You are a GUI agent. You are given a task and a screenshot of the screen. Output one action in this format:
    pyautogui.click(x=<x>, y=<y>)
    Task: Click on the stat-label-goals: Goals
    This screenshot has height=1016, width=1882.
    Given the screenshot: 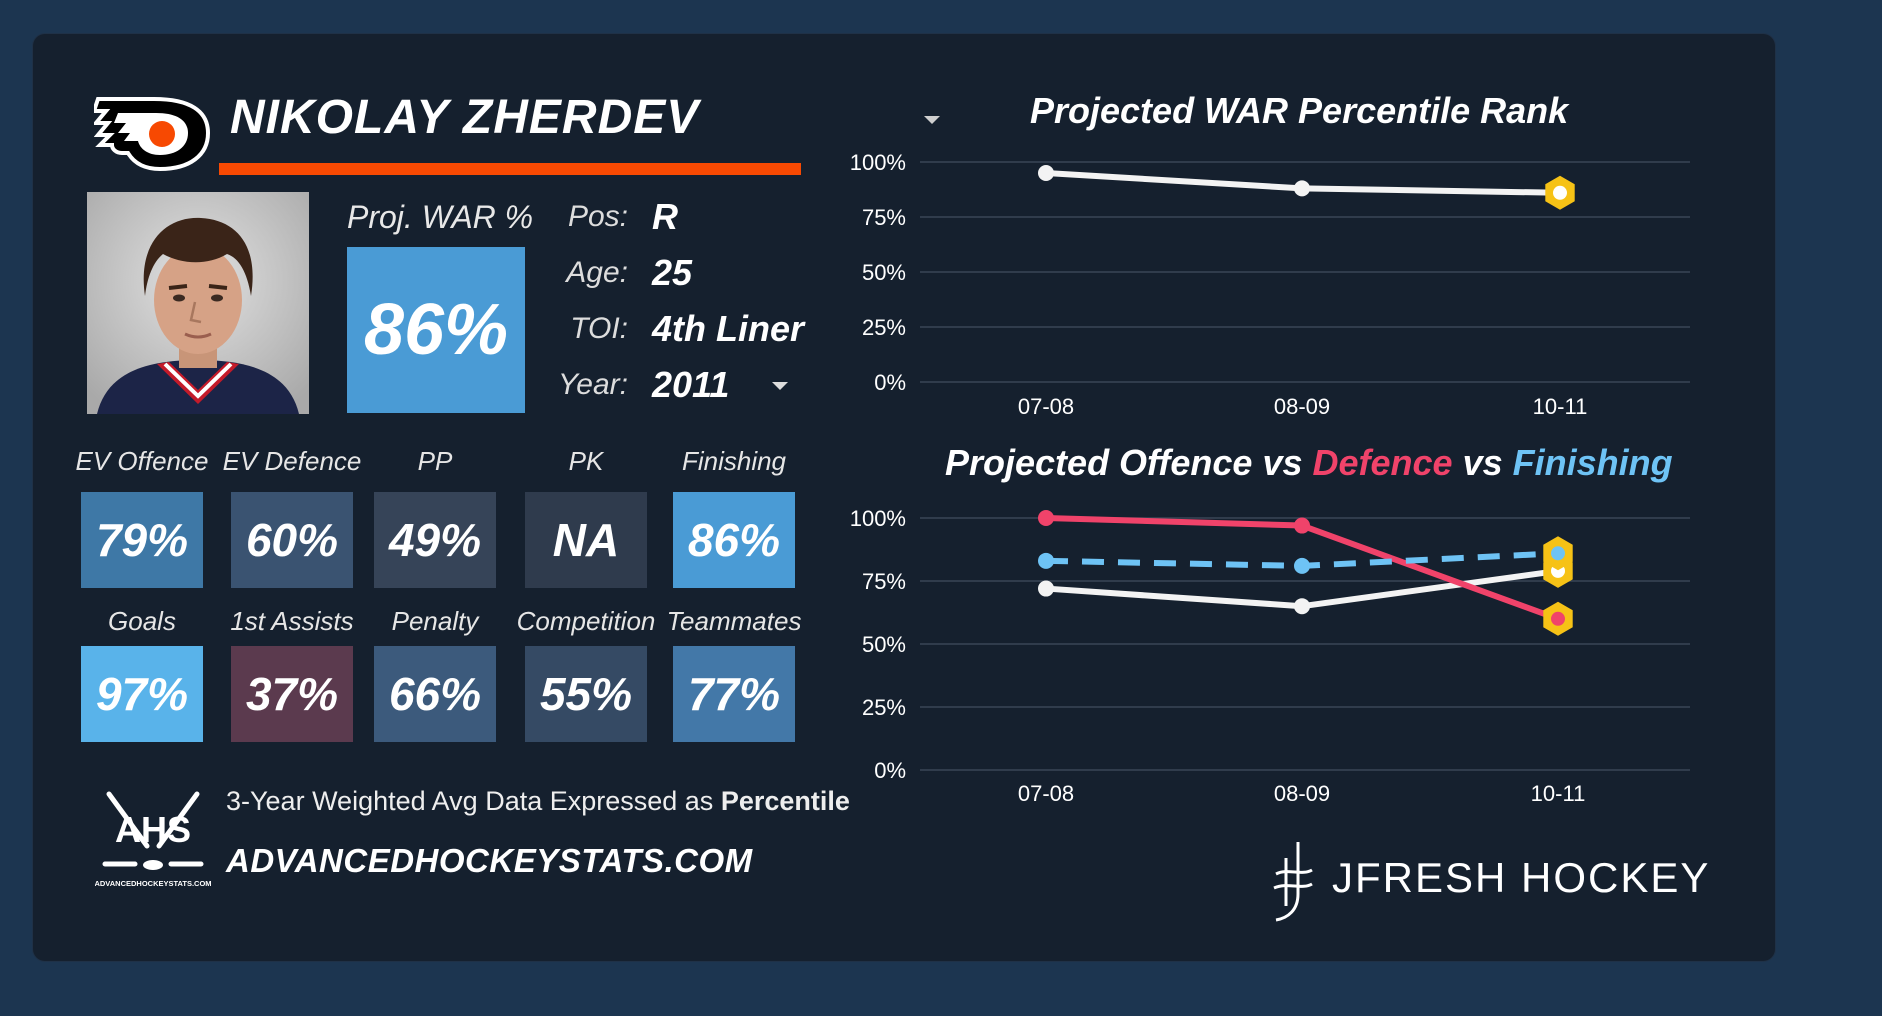 What is the action you would take?
    pyautogui.click(x=142, y=621)
    